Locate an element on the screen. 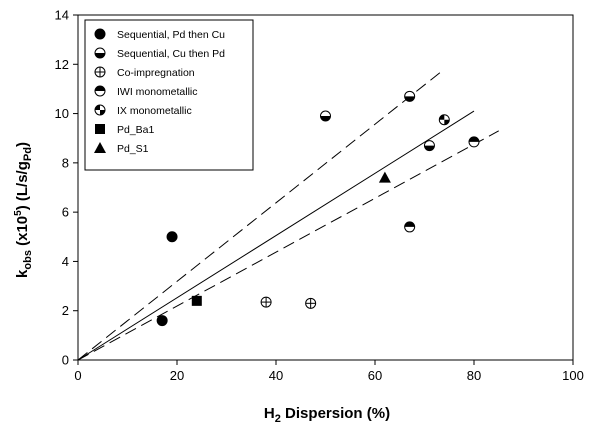 The height and width of the screenshot is (429, 607). legend-label-0: Sequential, Pd then Cu is located at coordinates (171, 35).